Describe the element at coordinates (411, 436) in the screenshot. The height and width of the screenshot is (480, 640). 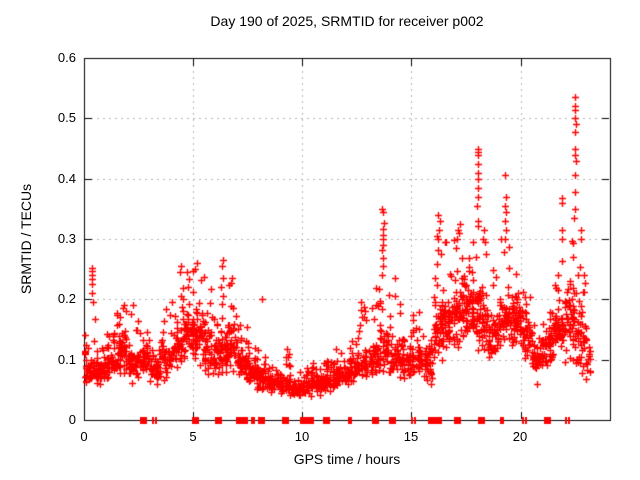
I see `x-tick-label-15: 15` at that location.